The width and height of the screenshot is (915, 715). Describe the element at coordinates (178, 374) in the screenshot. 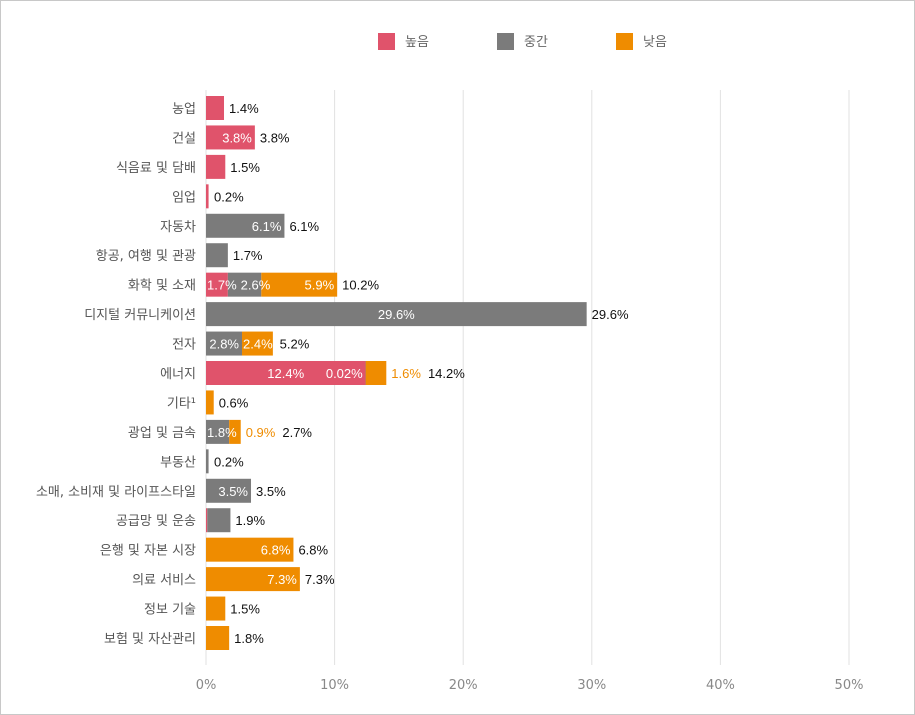

I see `category-label: 에너지` at that location.